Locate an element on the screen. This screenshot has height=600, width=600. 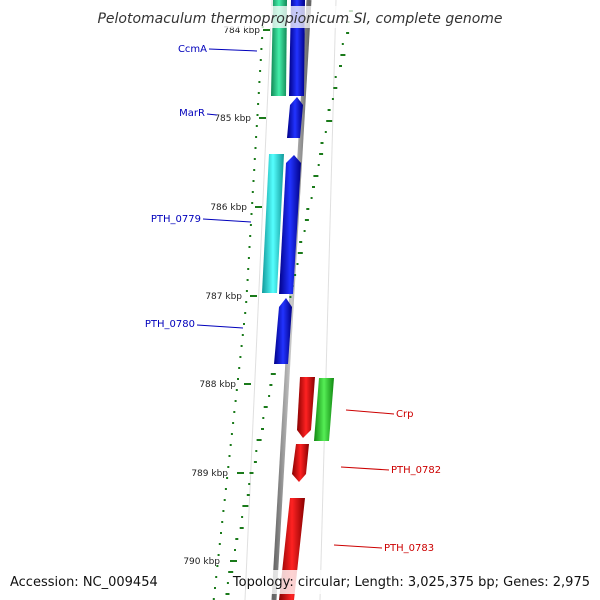
outer-ring-edge-right is located at coordinates (328, 300).